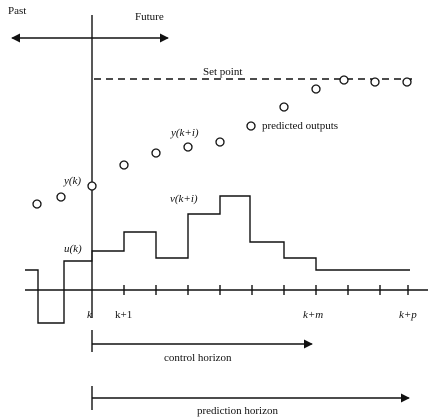 This screenshot has width=430, height=418. What do you see at coordinates (198, 358) in the screenshot?
I see `control-horizon-label: control horizon` at bounding box center [198, 358].